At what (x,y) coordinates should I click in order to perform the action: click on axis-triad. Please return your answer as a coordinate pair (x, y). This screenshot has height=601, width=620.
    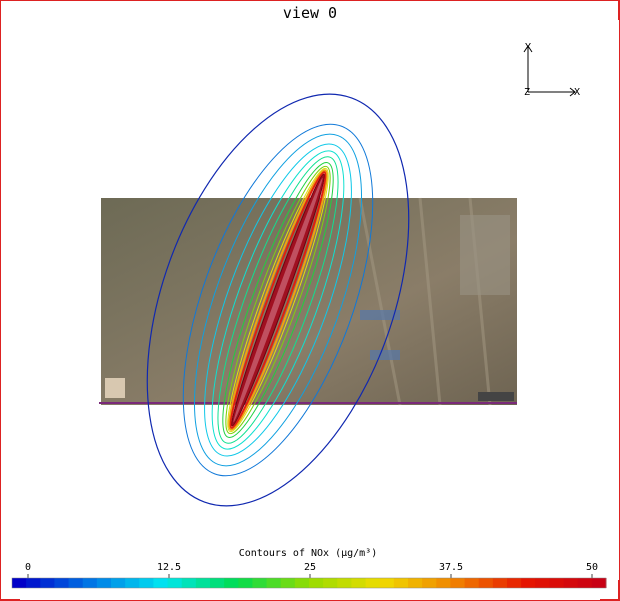
    Looking at the image, I should click on (549, 71).